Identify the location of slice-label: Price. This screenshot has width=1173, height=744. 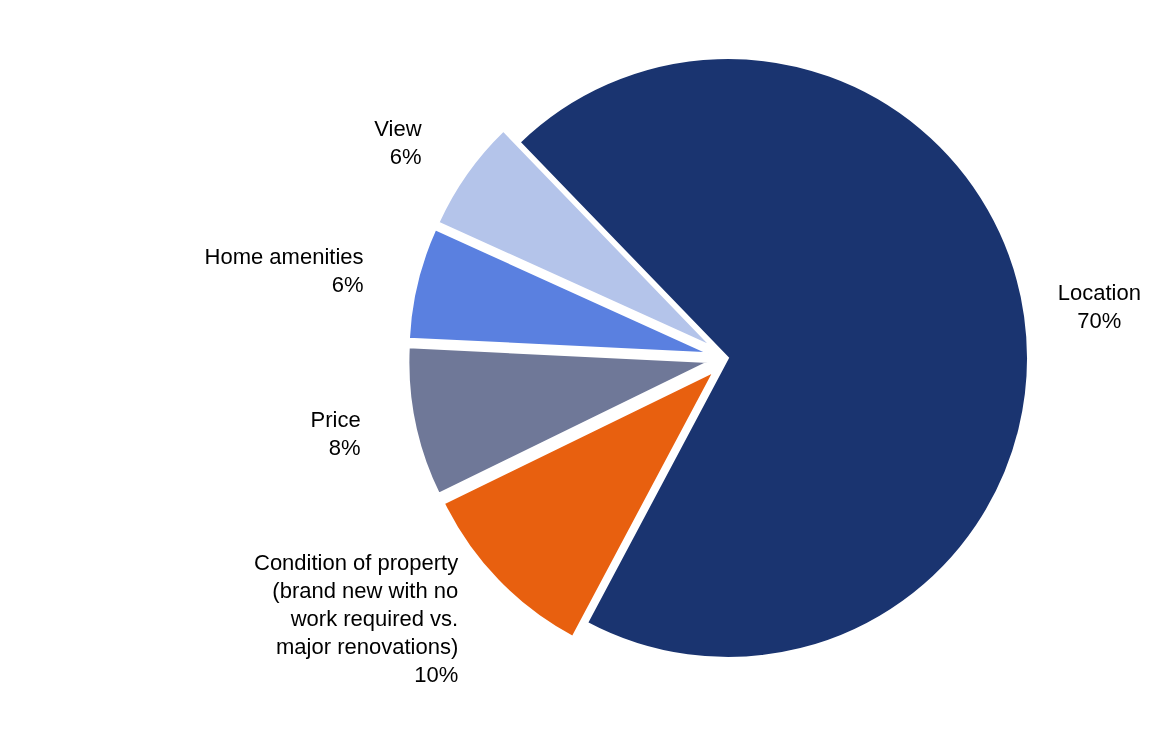
(335, 419).